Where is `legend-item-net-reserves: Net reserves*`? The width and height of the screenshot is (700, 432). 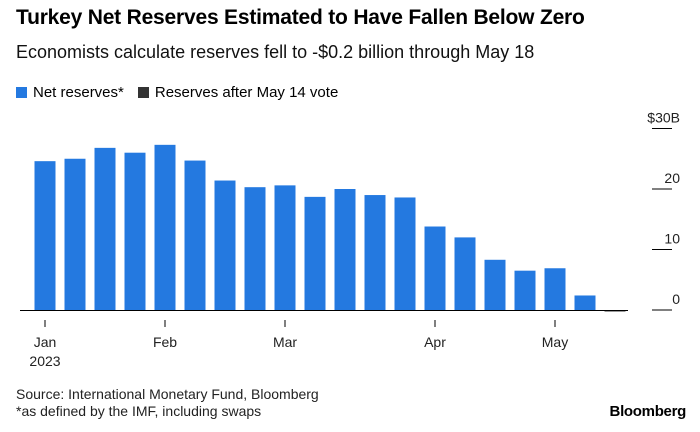 legend-item-net-reserves: Net reserves* is located at coordinates (70, 92).